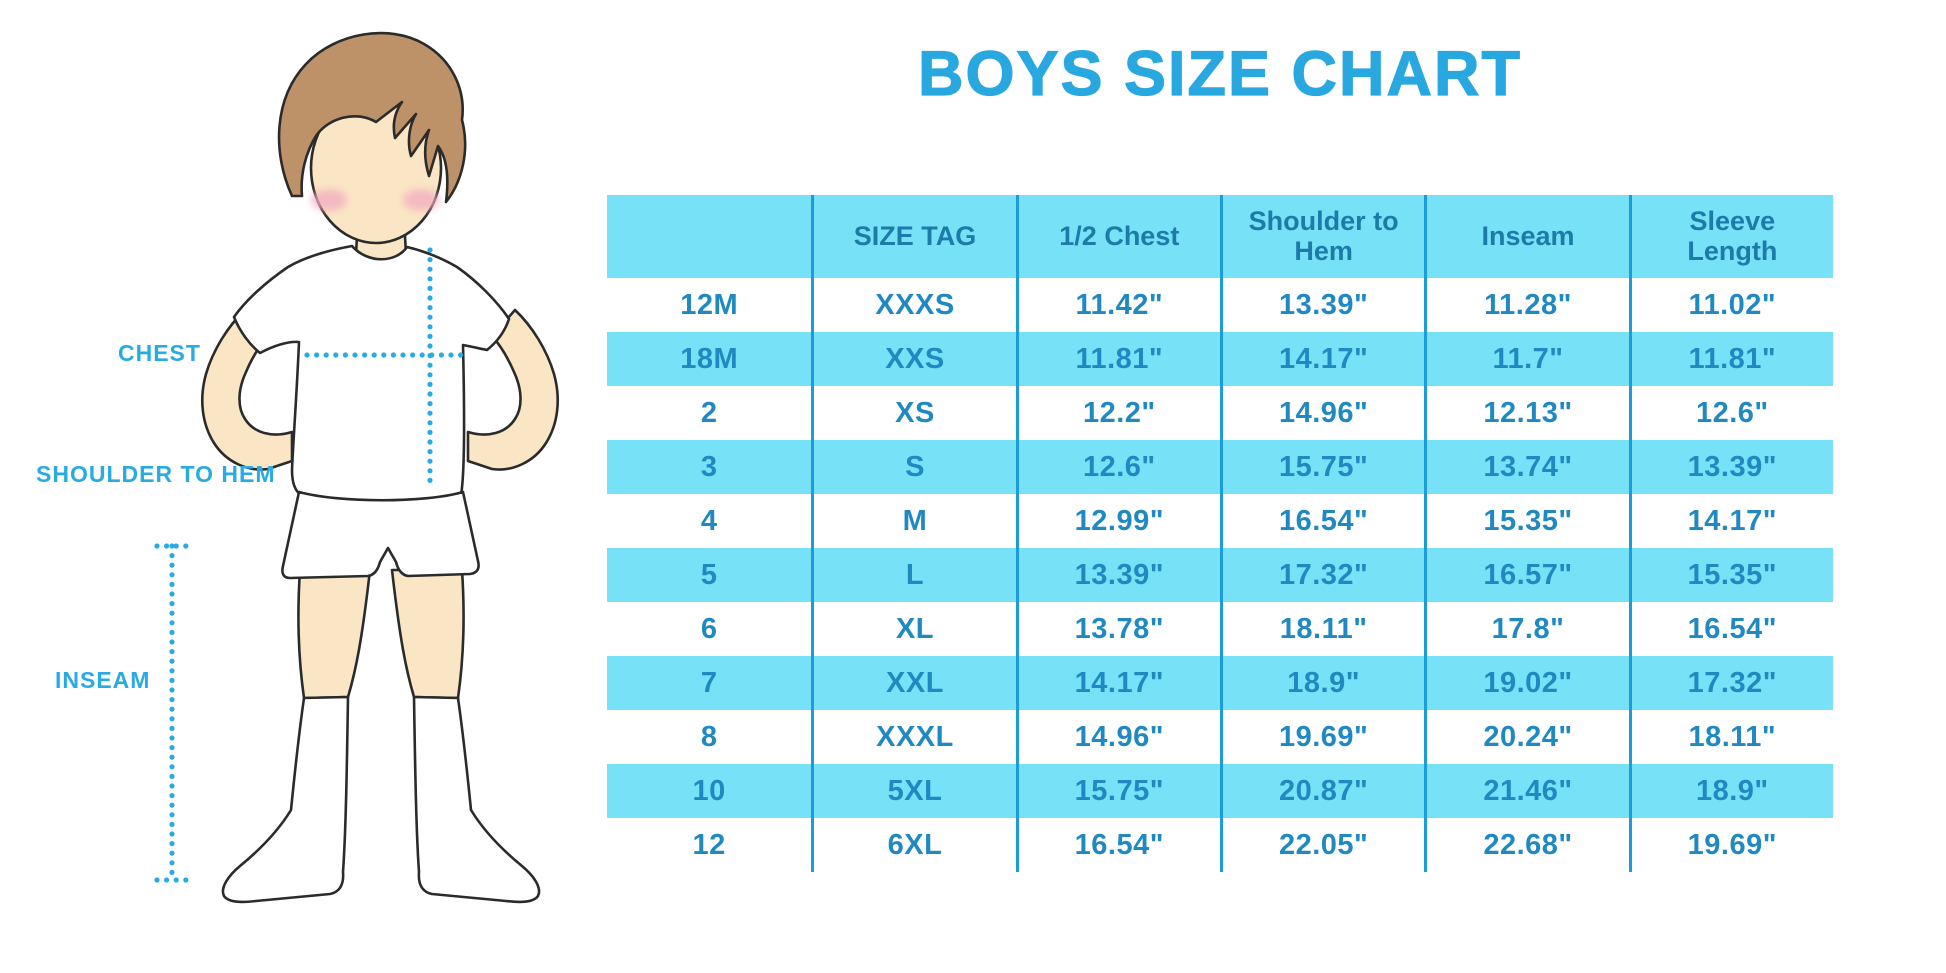 The width and height of the screenshot is (1946, 973). I want to click on row-size-label: 5, so click(709, 574).